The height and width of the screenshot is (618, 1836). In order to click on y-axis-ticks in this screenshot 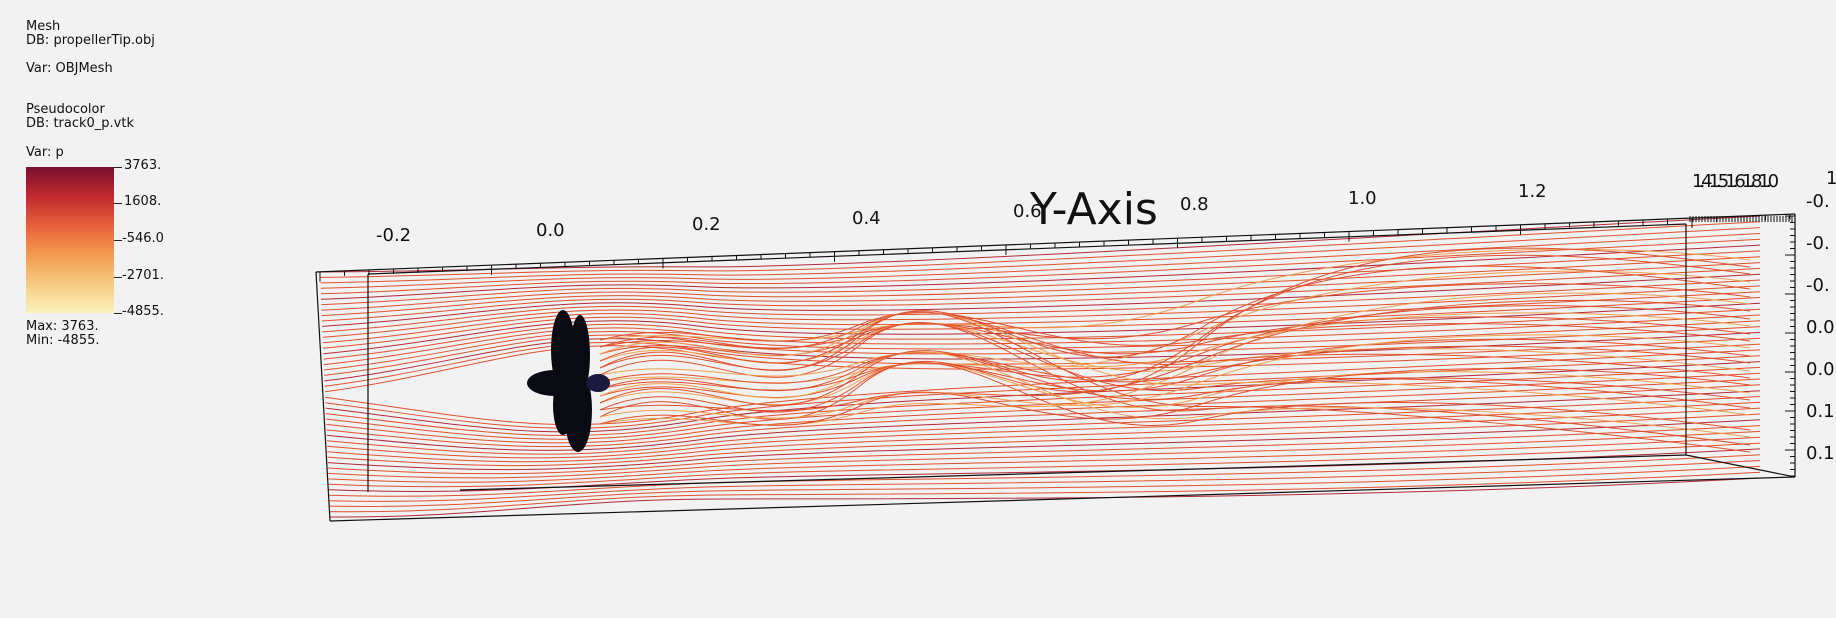, I will do `click(1057, 248)`.